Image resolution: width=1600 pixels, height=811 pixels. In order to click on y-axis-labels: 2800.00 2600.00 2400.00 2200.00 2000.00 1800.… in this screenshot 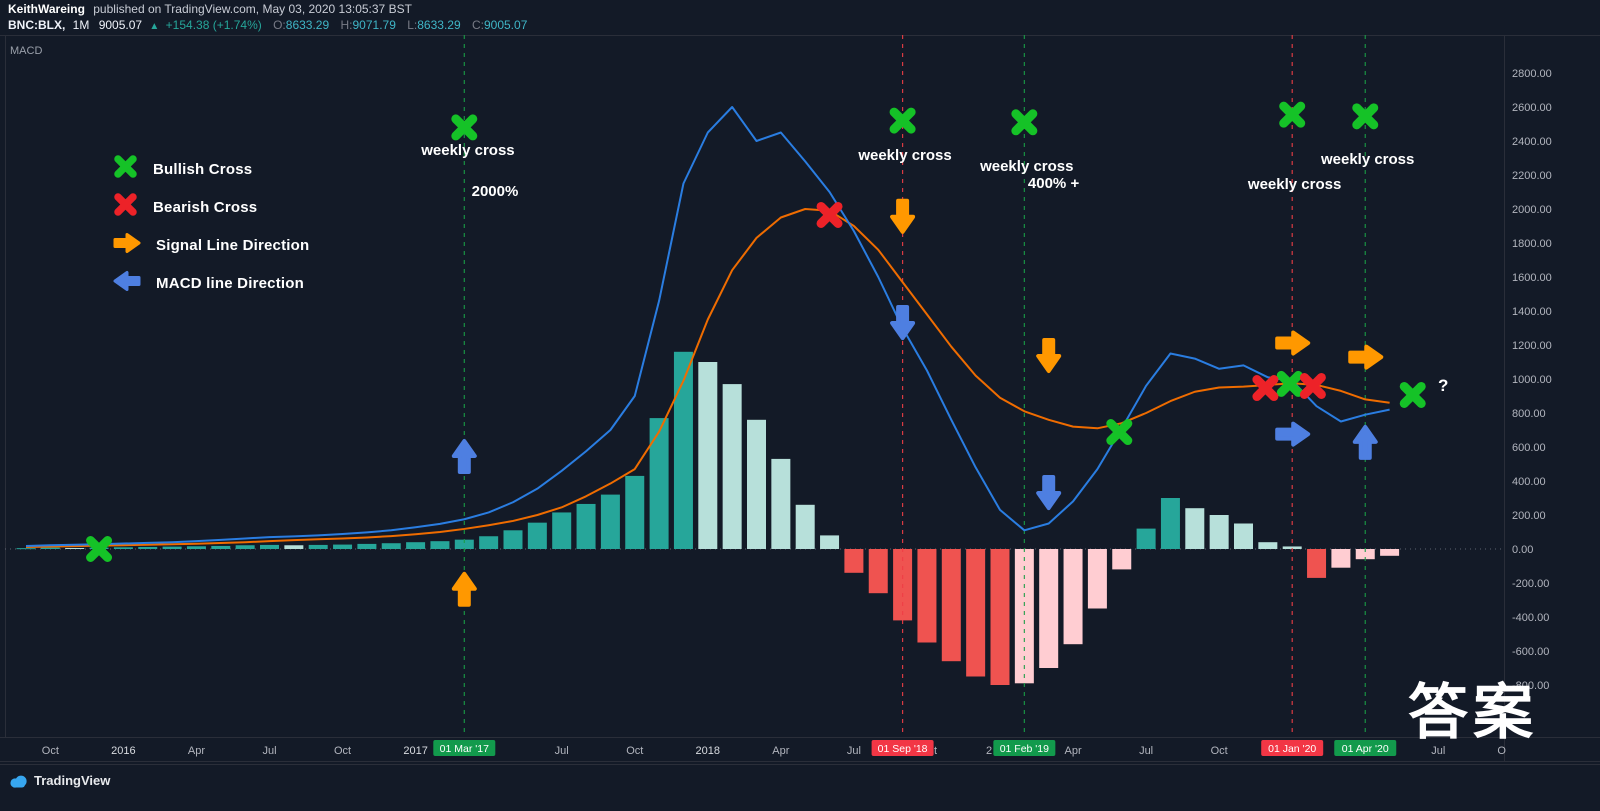, I will do `click(1532, 380)`.